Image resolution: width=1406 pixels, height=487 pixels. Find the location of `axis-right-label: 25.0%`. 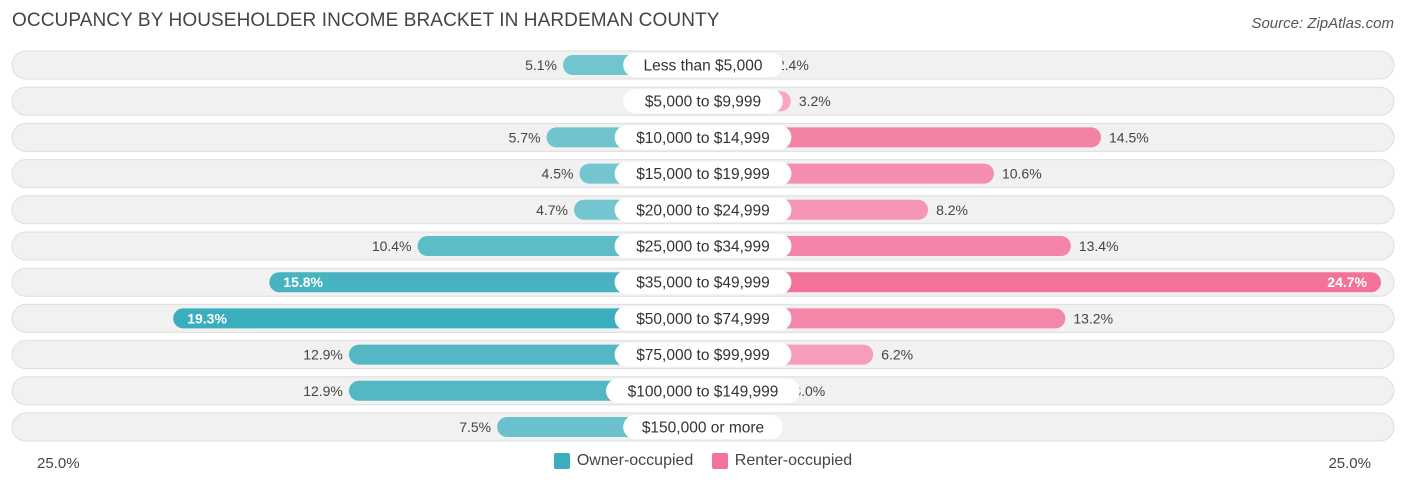

axis-right-label: 25.0% is located at coordinates (1349, 463).